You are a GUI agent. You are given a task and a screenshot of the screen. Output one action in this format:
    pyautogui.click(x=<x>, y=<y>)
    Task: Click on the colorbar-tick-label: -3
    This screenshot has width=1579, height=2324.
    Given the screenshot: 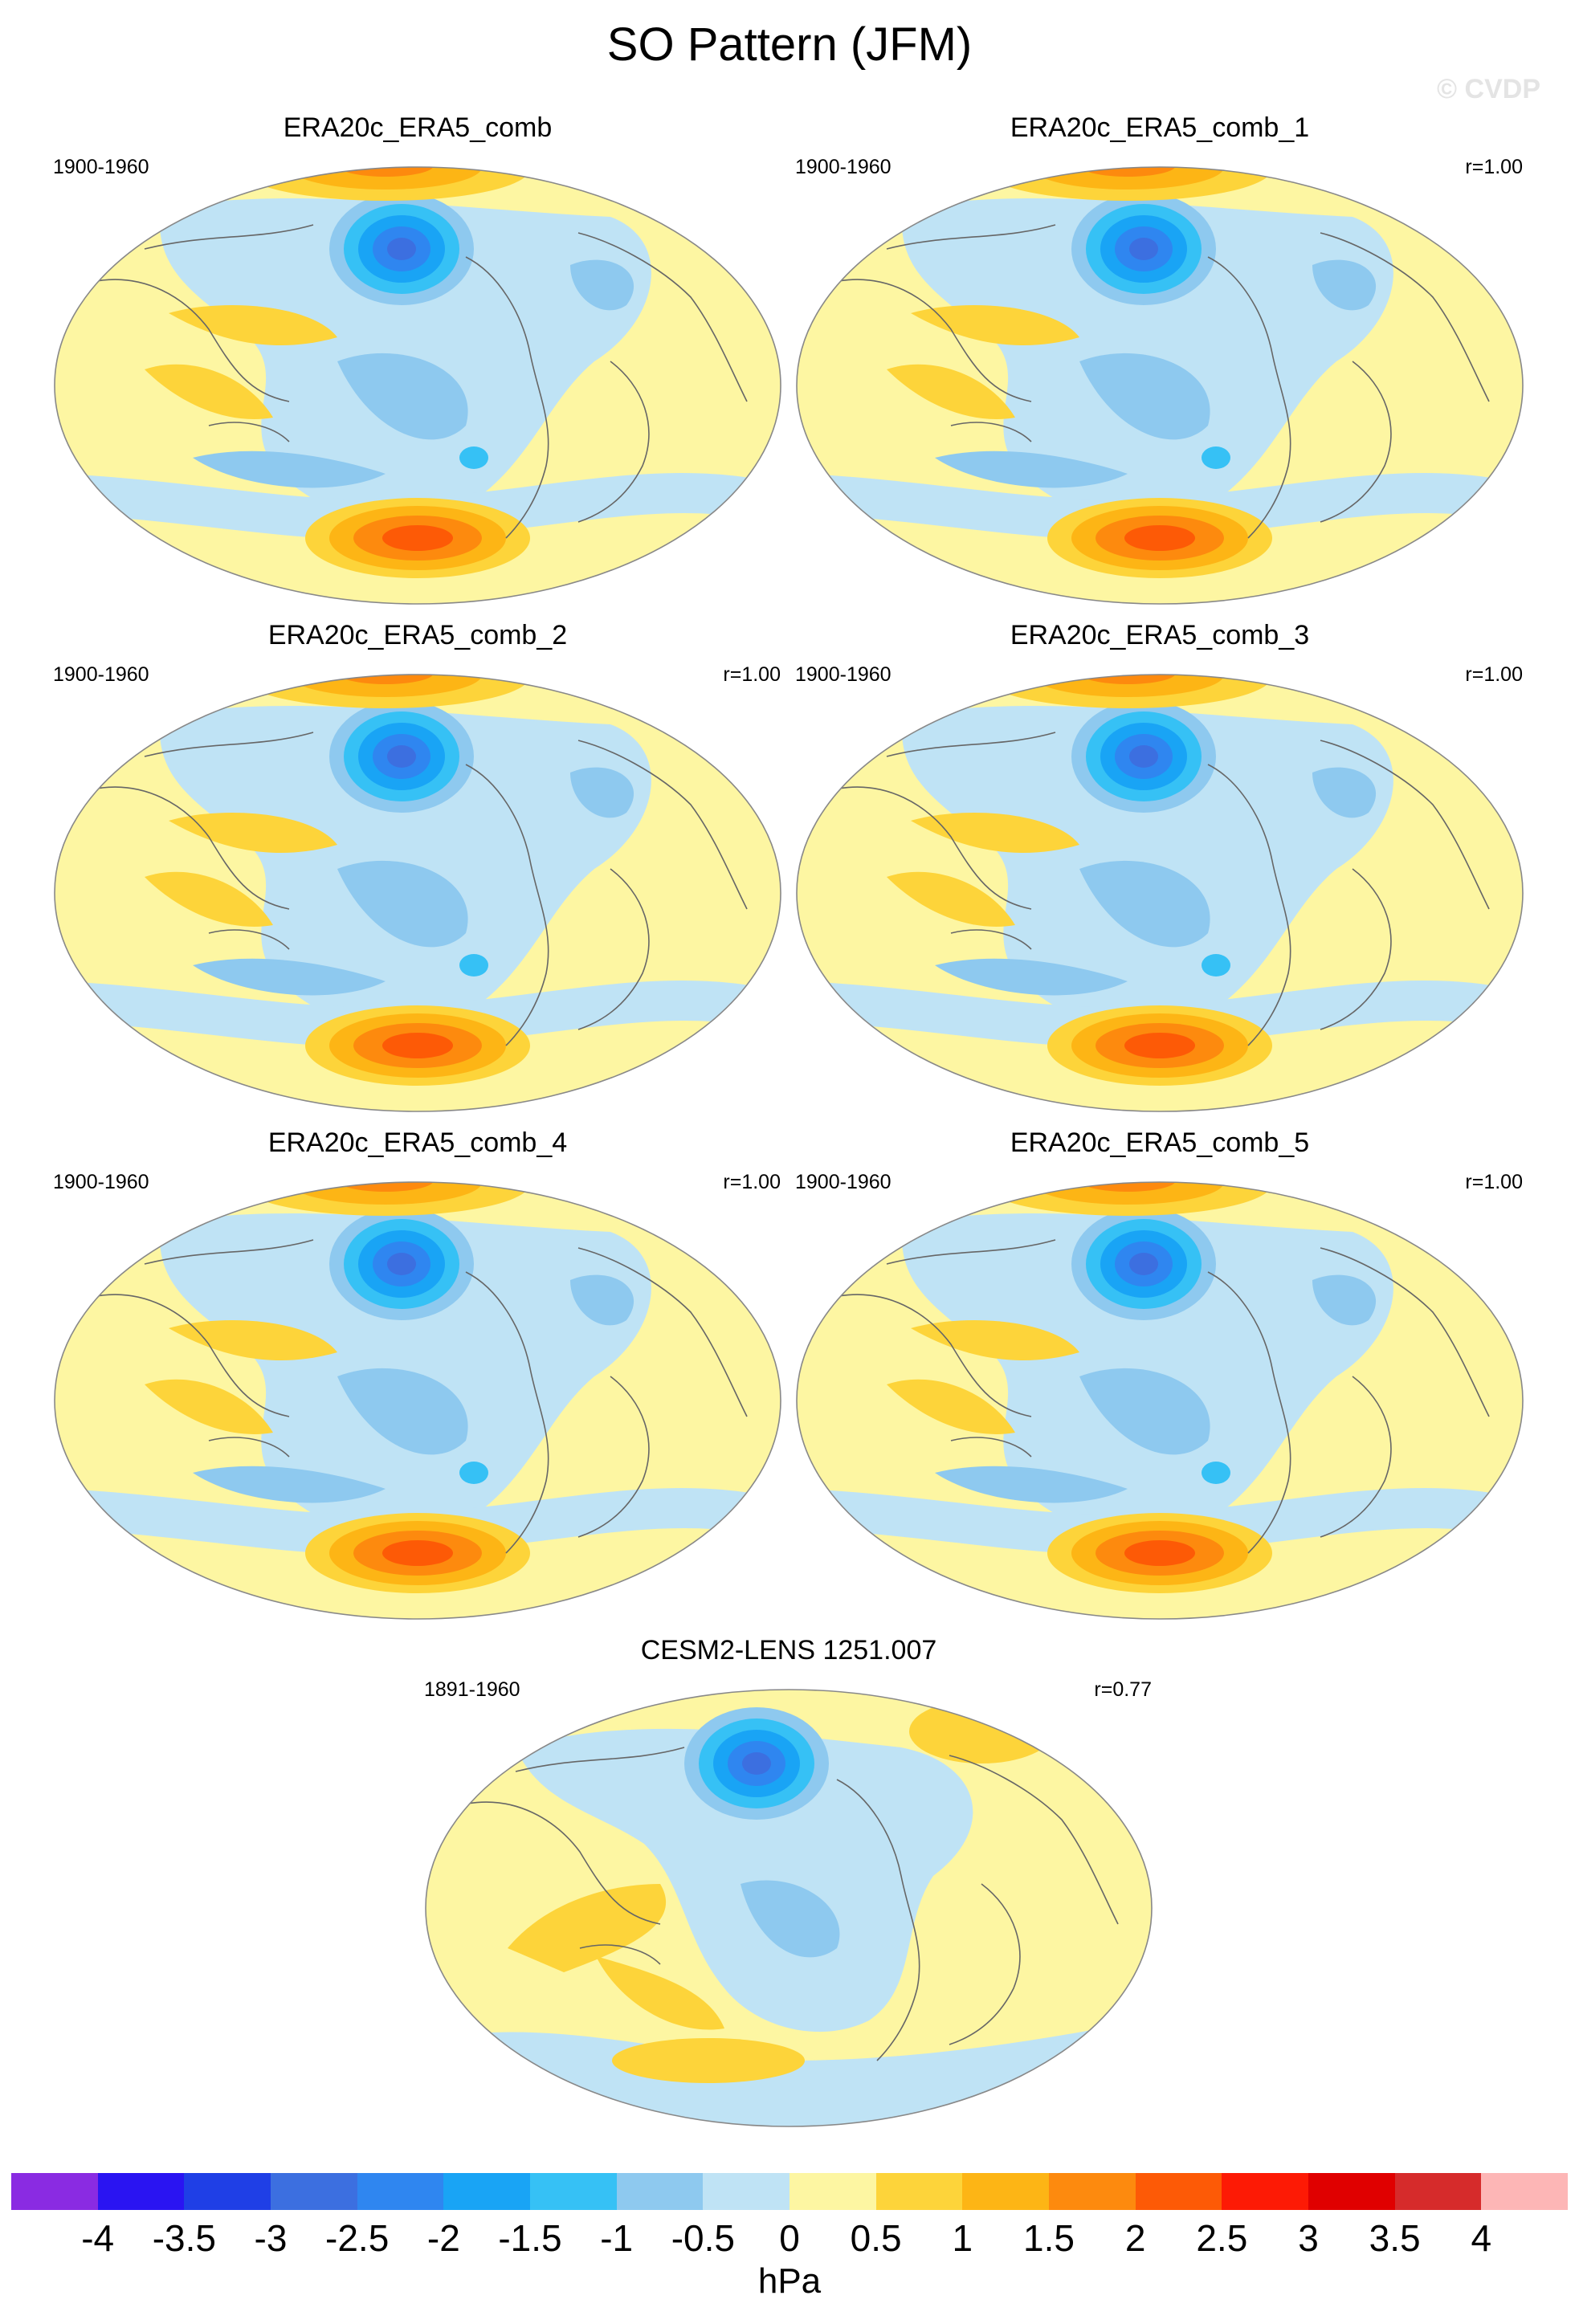 What is the action you would take?
    pyautogui.click(x=271, y=2238)
    